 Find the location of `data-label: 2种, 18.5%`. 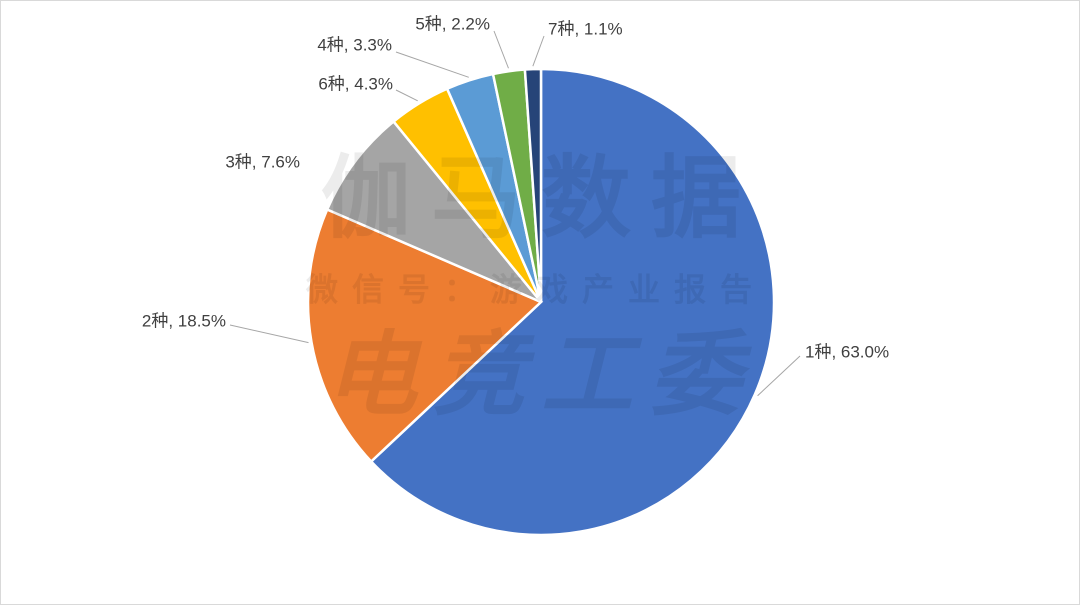

data-label: 2种, 18.5% is located at coordinates (184, 320).